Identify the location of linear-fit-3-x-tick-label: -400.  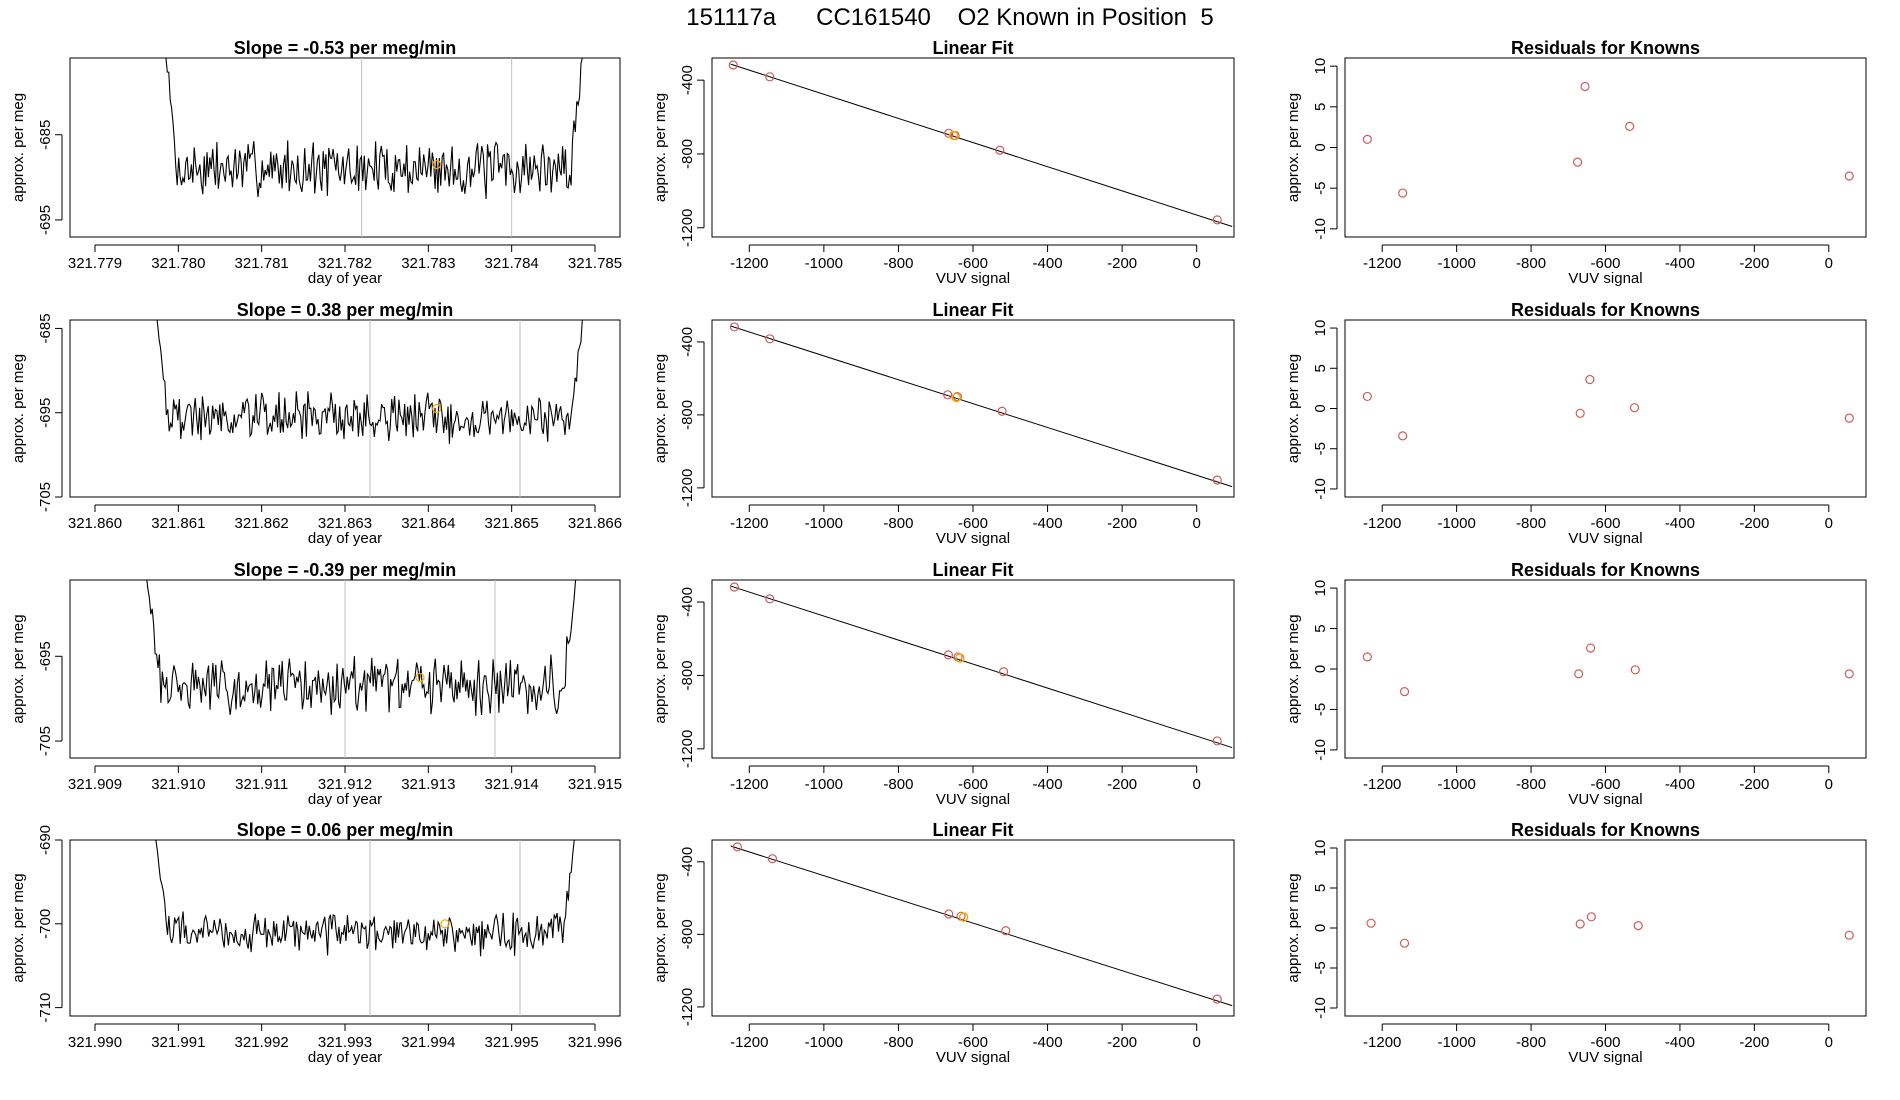
(1048, 784).